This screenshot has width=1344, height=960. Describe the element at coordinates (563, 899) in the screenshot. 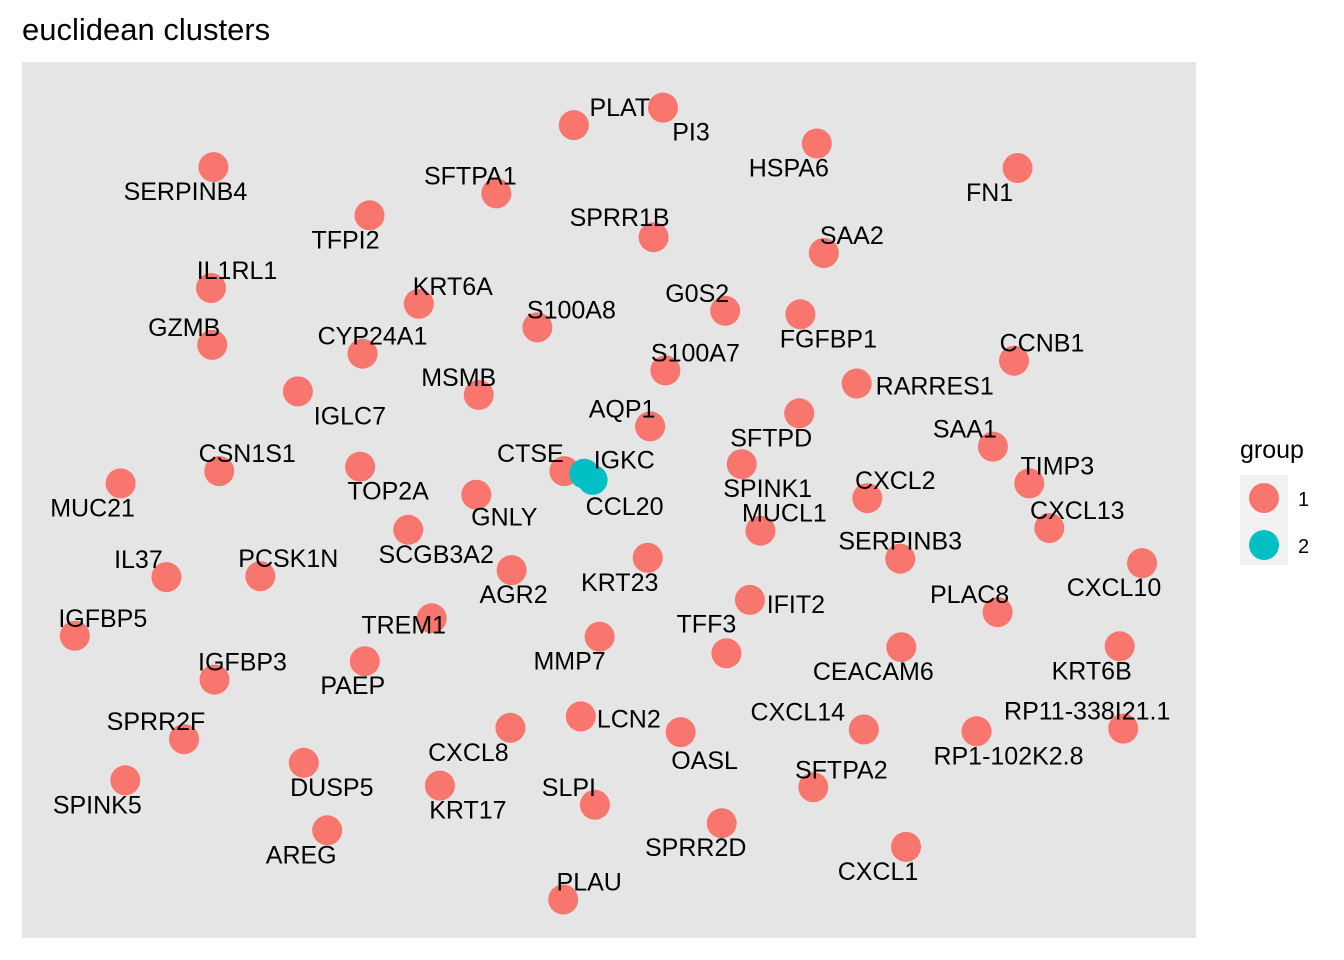

I see `data-point-plau` at that location.